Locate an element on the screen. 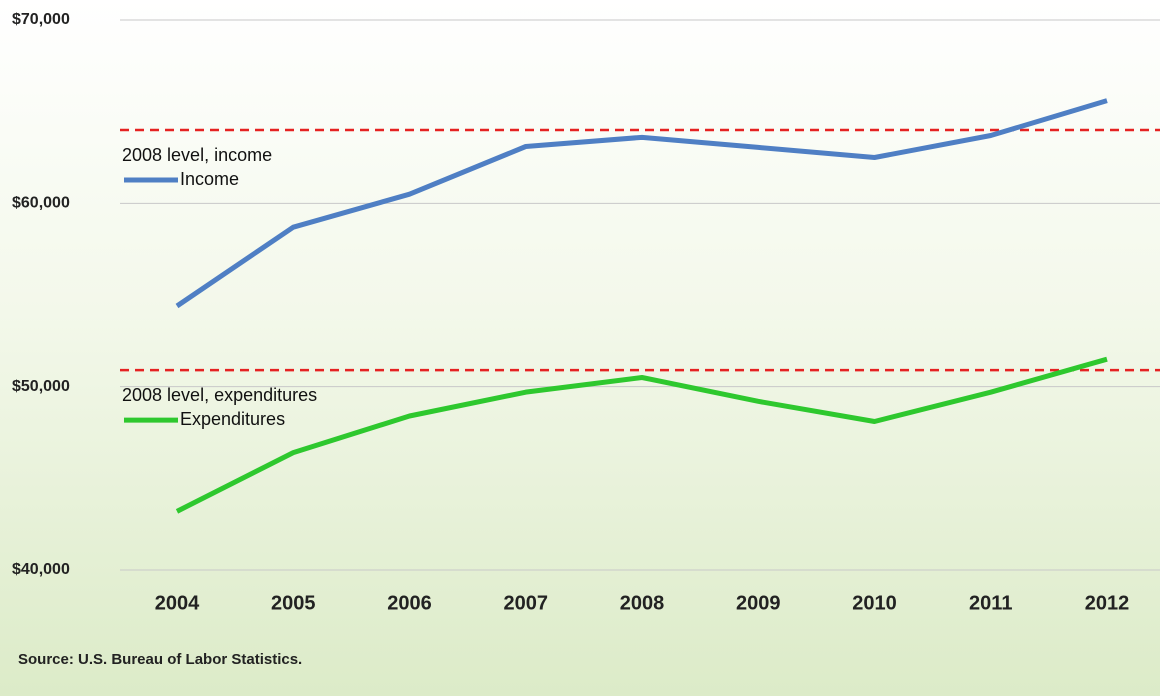  source-note: Source: U.S. Bureau of Labor Statistics. is located at coordinates (160, 659).